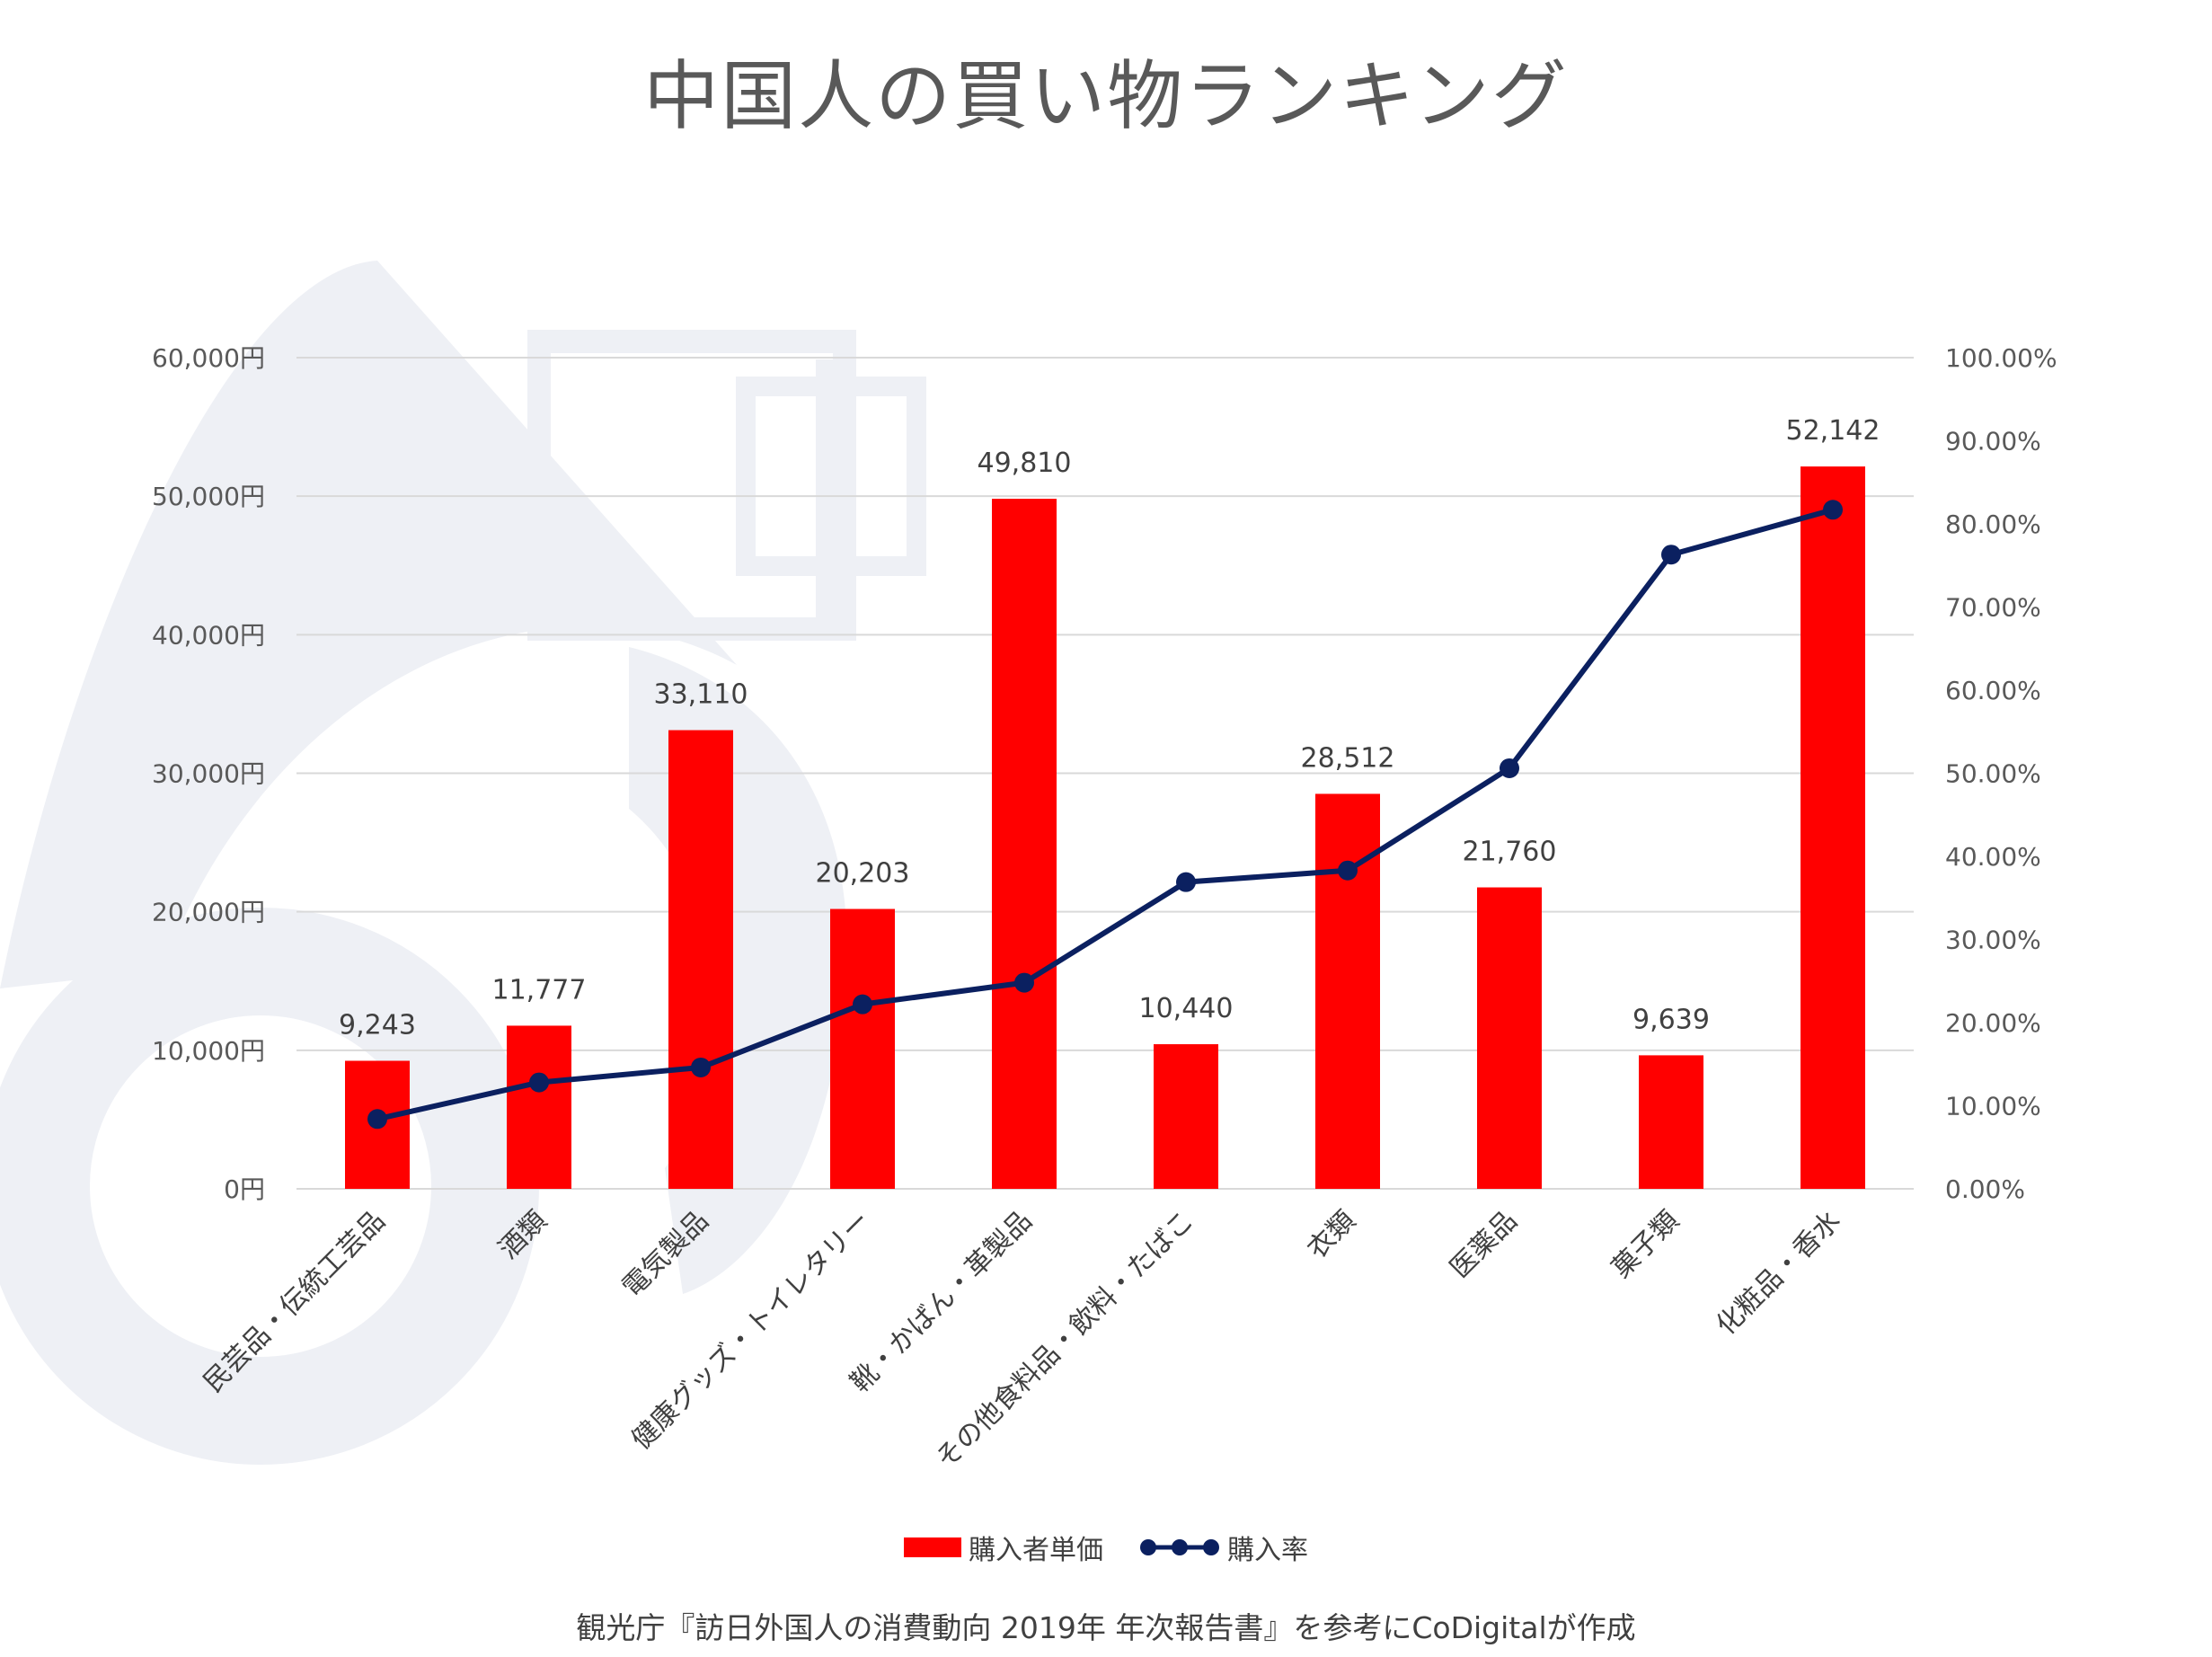 The width and height of the screenshot is (2212, 1657). Describe the element at coordinates (863, 874) in the screenshot. I see `bar-value-label: 20,203` at that location.